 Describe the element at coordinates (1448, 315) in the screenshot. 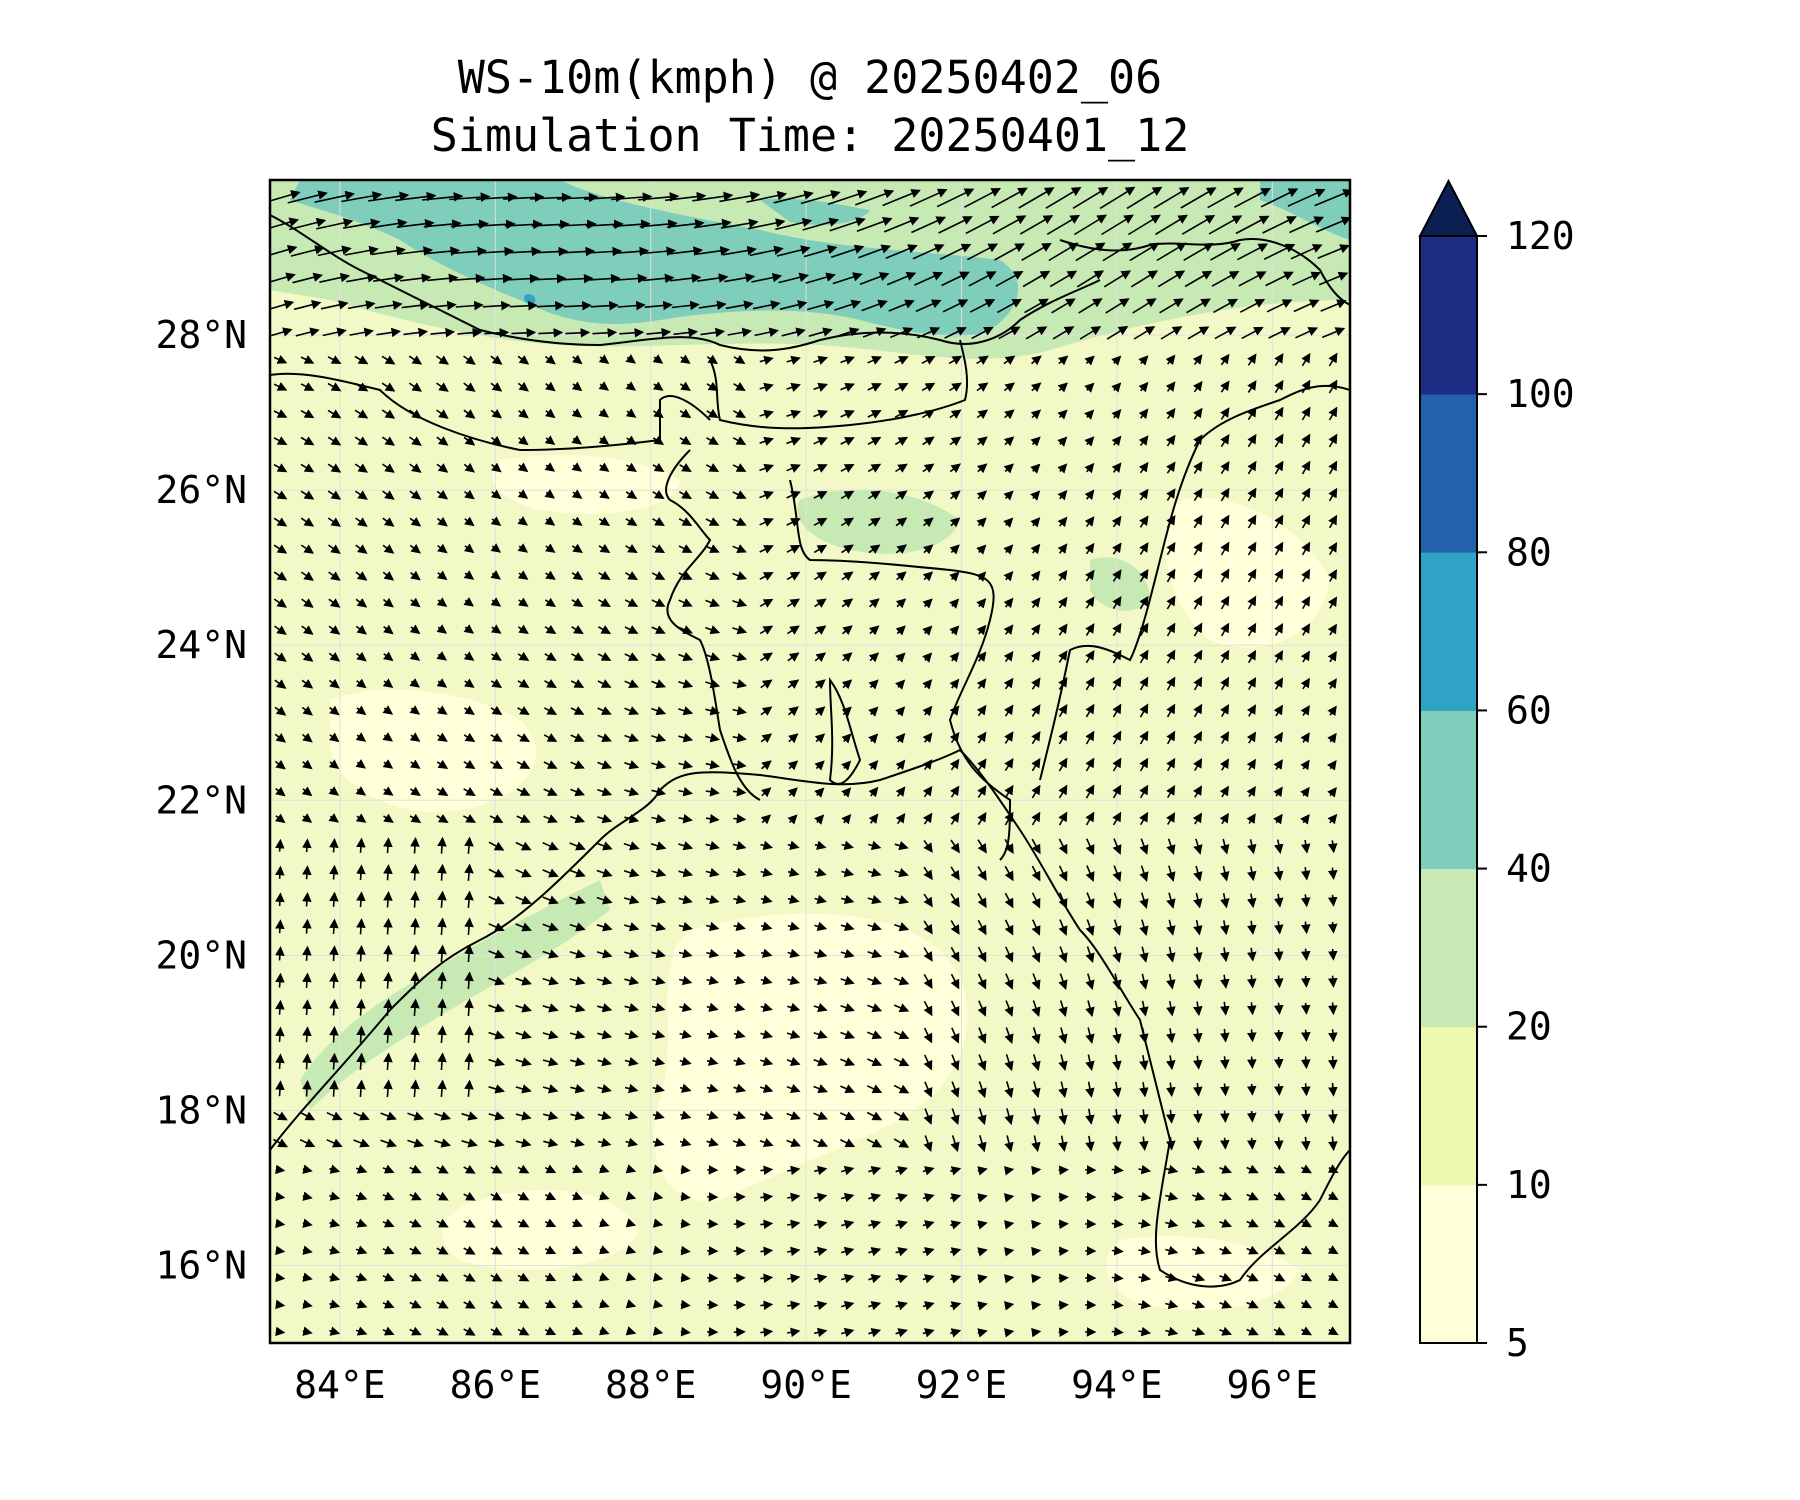

I see `colorbar-segment` at that location.